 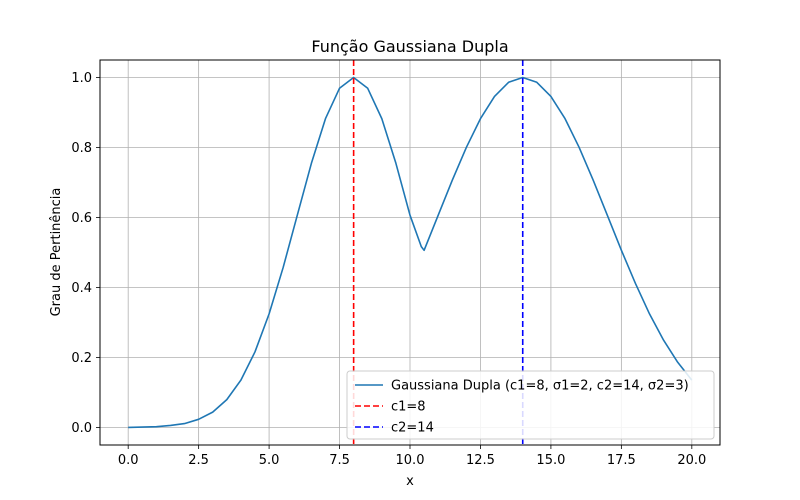 What do you see at coordinates (410, 460) in the screenshot?
I see `x-tick-label: 10.0` at bounding box center [410, 460].